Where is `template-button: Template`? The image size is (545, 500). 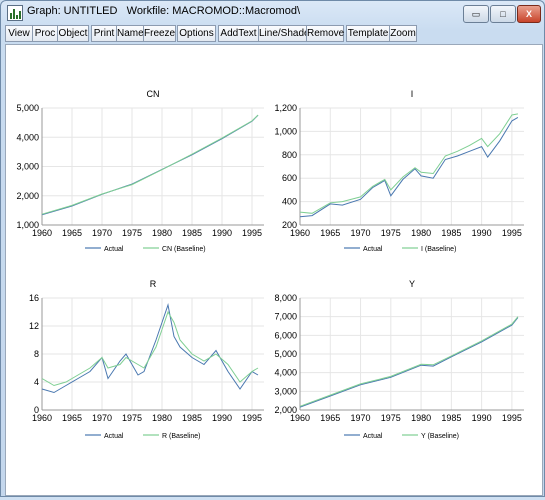 template-button: Template is located at coordinates (368, 33).